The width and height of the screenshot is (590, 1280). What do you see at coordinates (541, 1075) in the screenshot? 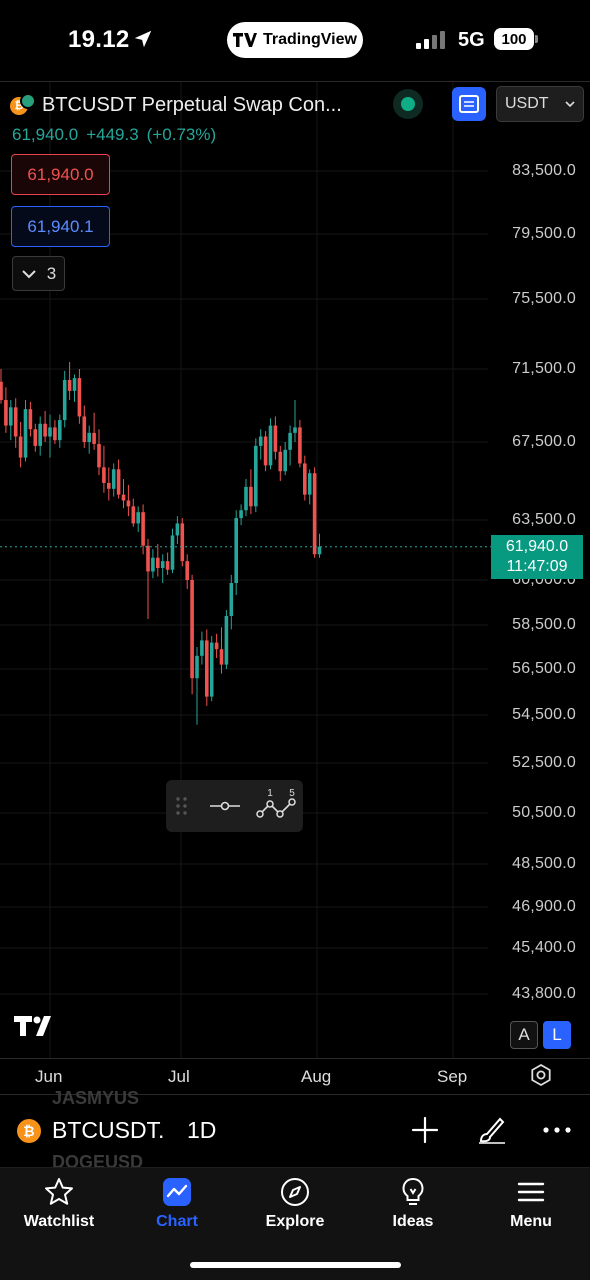
I see `chart-settings-gear-icon` at bounding box center [541, 1075].